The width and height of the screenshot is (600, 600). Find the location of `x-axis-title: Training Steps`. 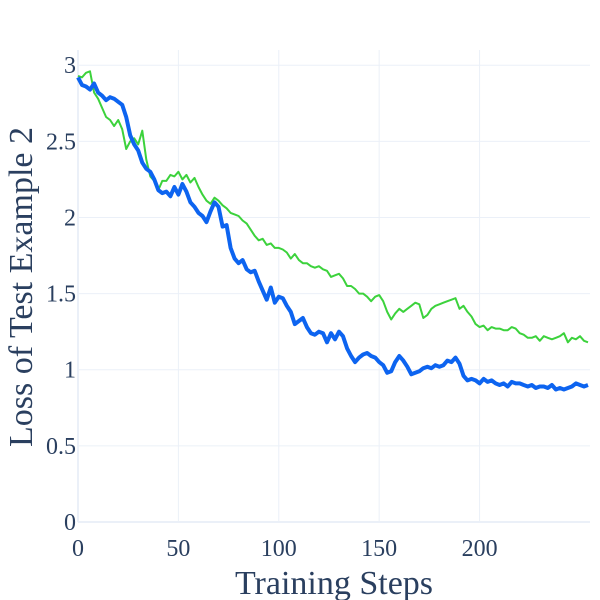

x-axis-title: Training Steps is located at coordinates (334, 582).